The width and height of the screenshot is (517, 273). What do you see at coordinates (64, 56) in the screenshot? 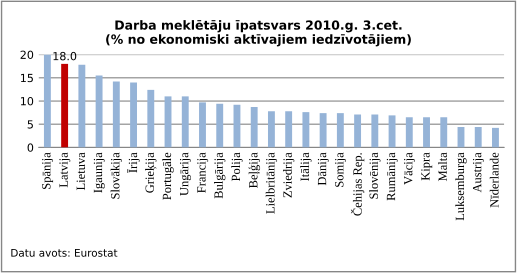
I see `data-label: 18.0` at bounding box center [64, 56].